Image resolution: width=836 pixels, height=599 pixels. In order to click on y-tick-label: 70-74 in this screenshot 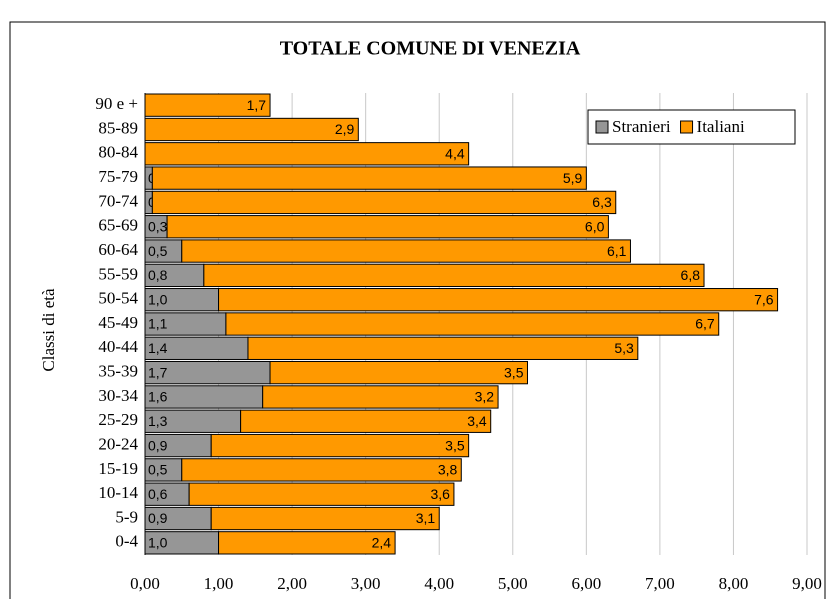, I will do `click(118, 200)`.